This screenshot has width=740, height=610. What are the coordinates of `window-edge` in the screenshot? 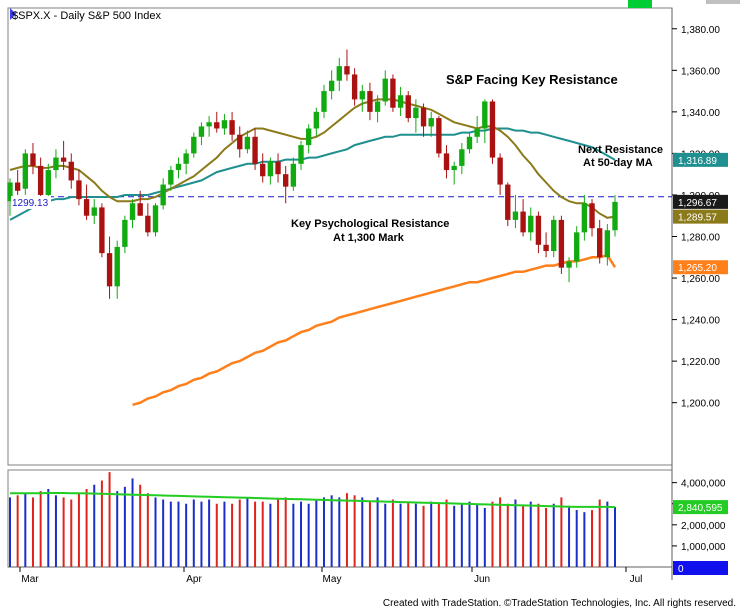 It's located at (723, 2).